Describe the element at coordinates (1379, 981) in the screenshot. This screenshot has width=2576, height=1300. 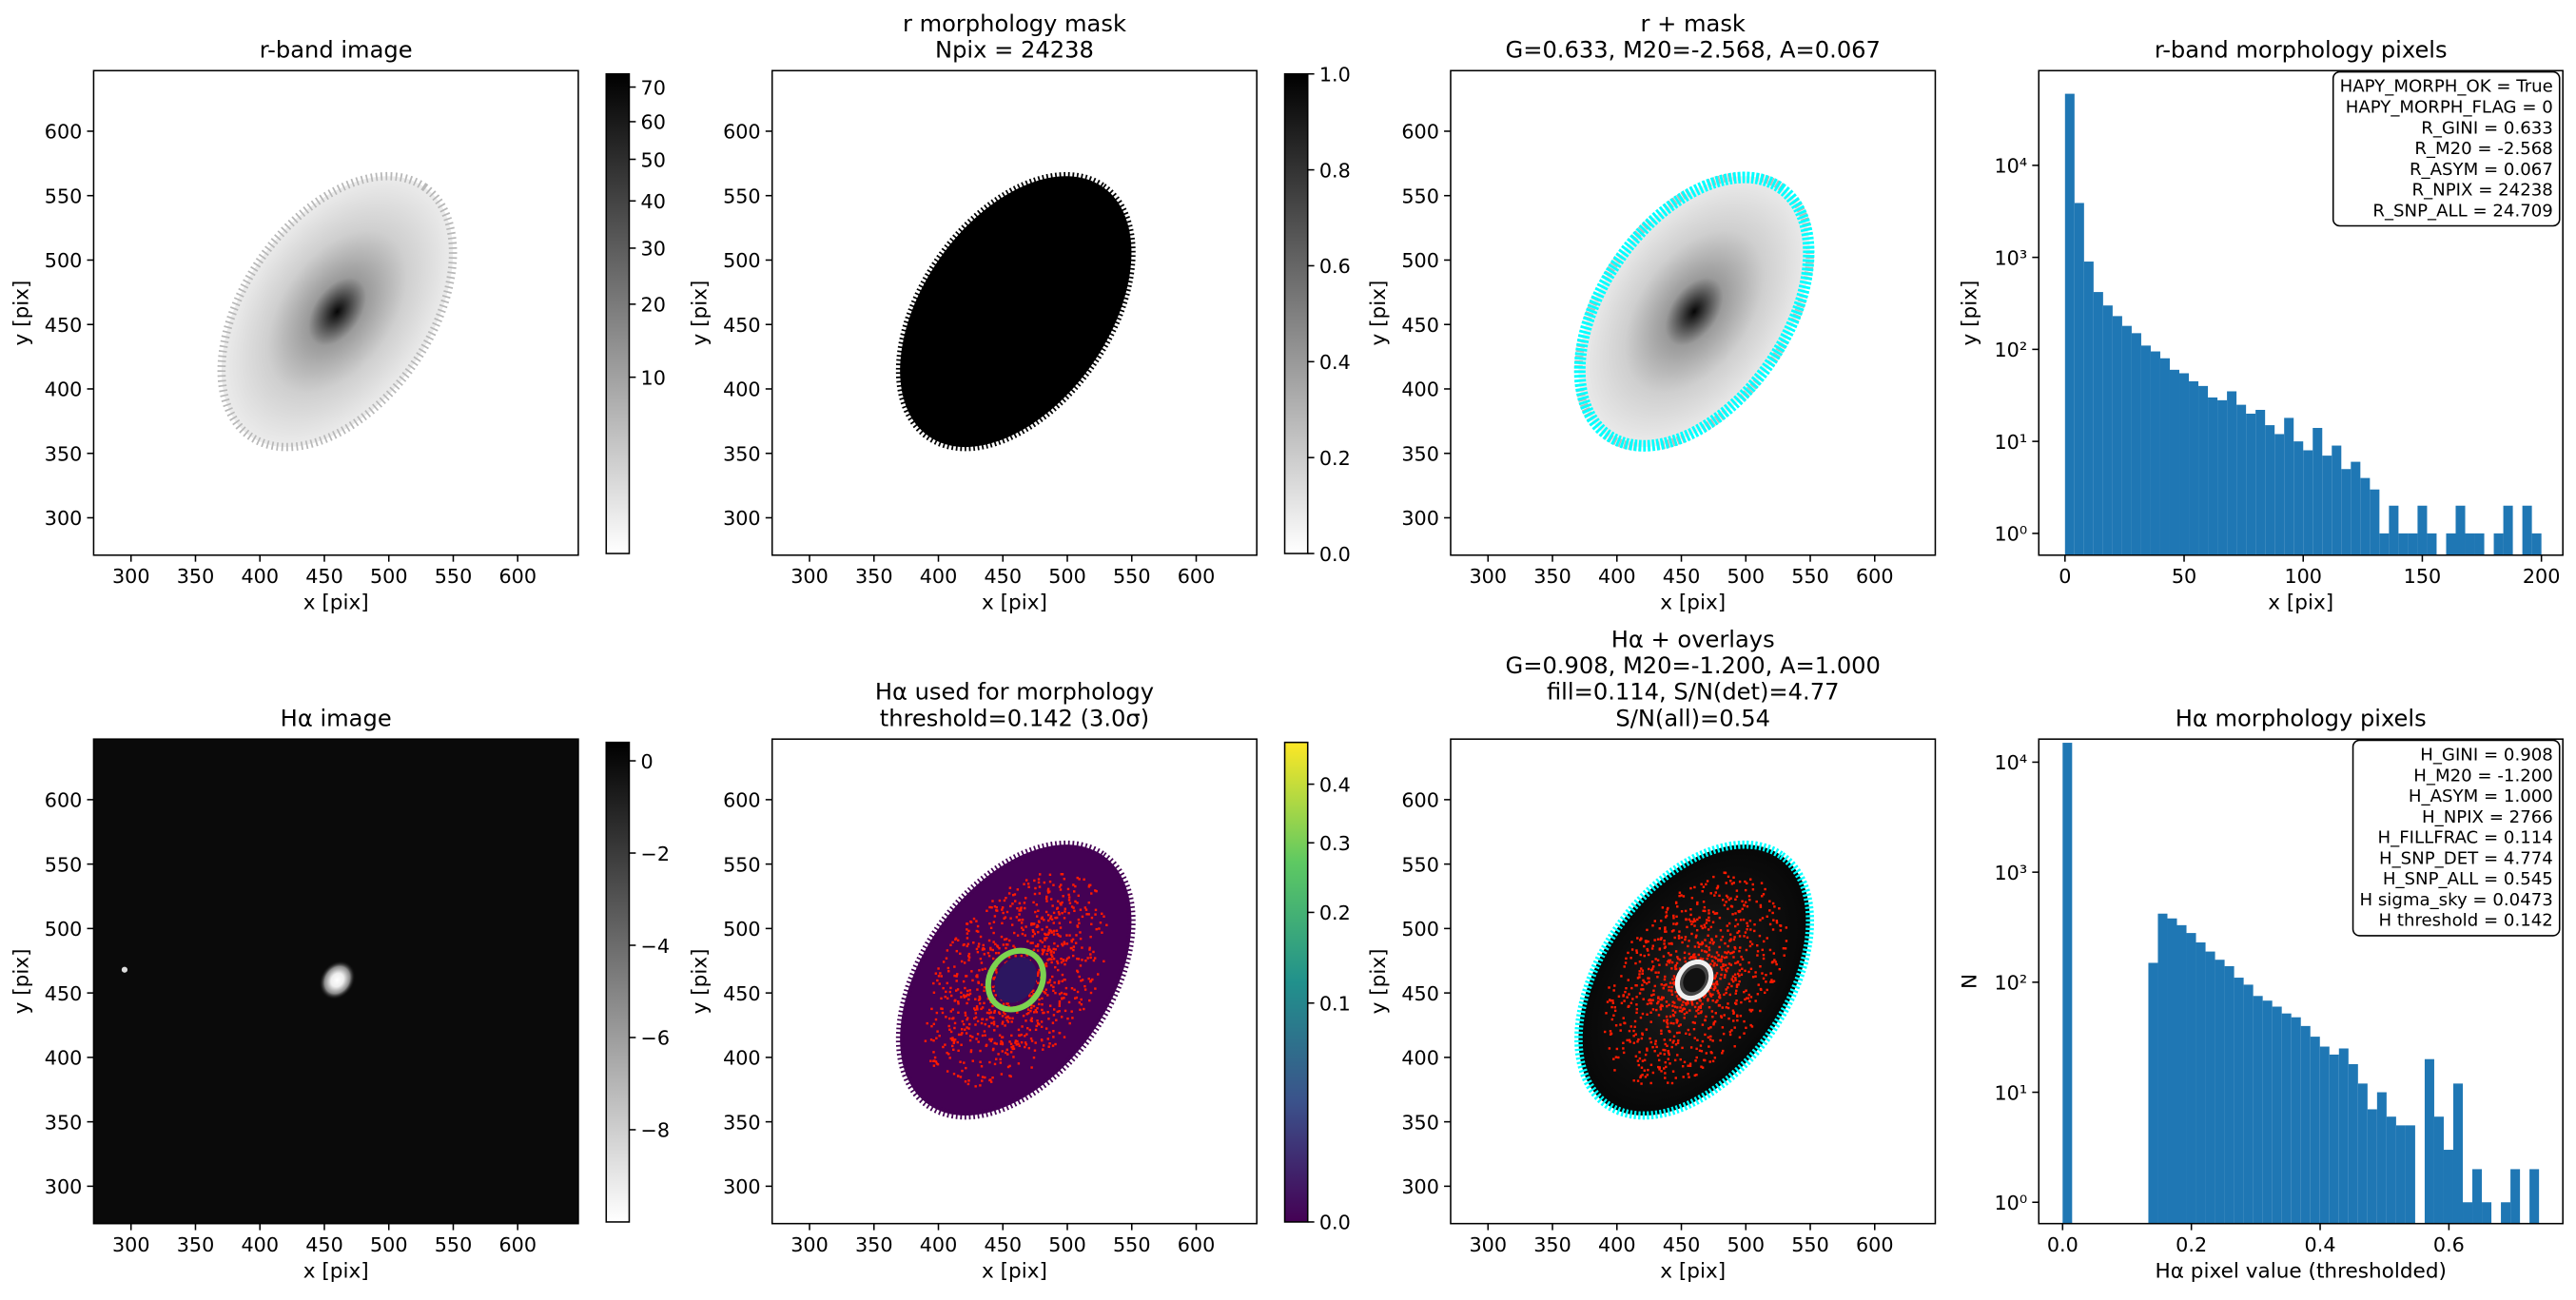
I see `y-axis-label: y [pix]` at that location.